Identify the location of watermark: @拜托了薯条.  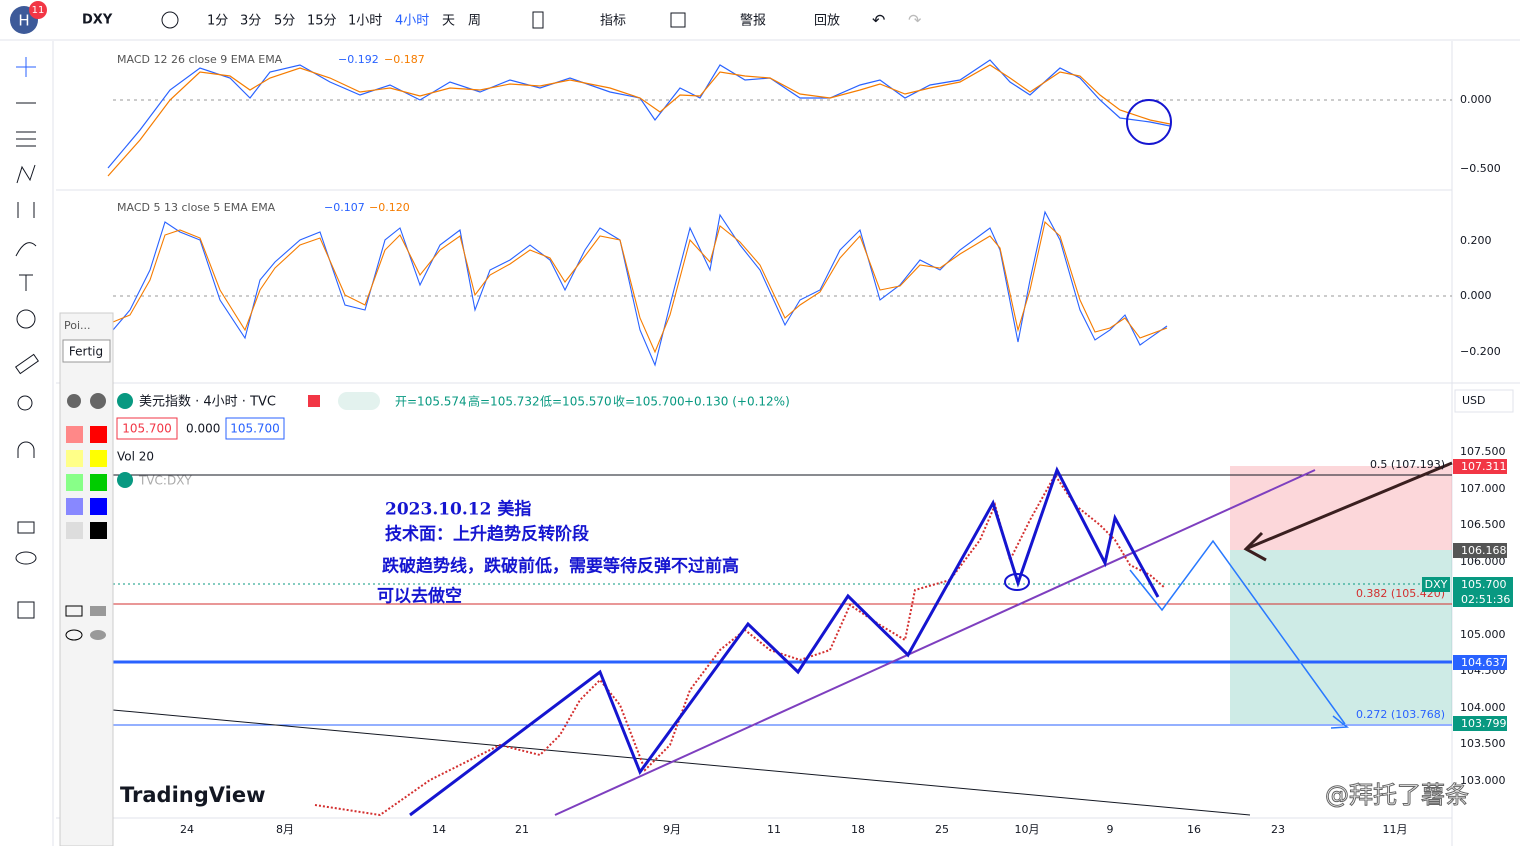
(1397, 795).